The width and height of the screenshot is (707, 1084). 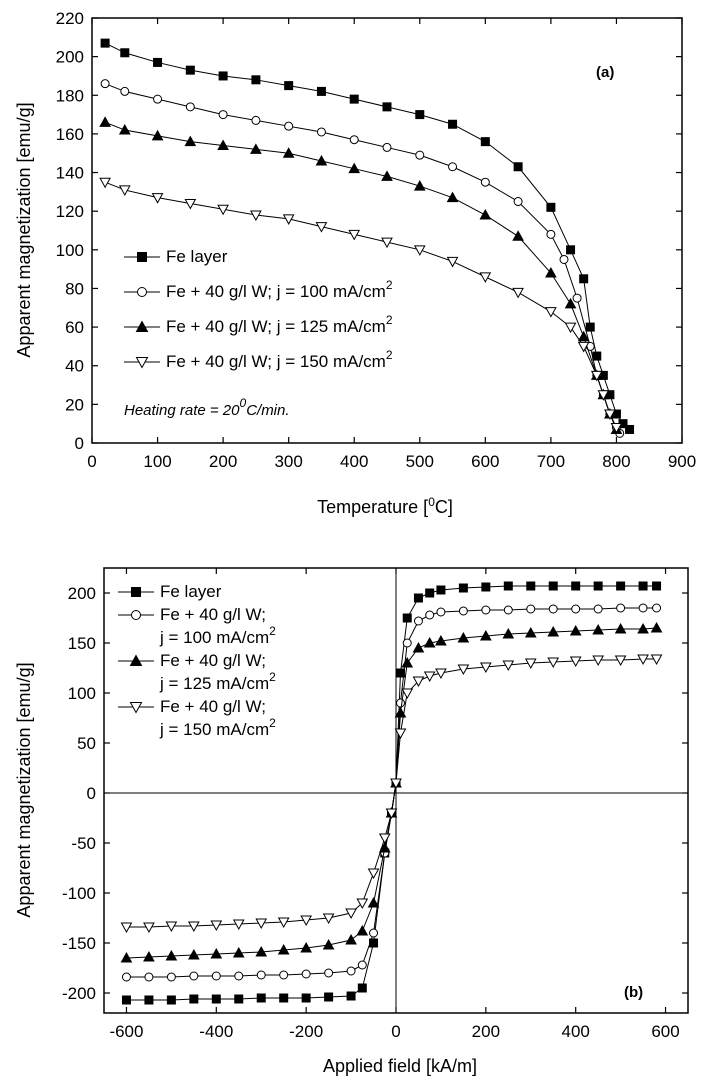 What do you see at coordinates (70, 95) in the screenshot?
I see `y-tick-label: 180` at bounding box center [70, 95].